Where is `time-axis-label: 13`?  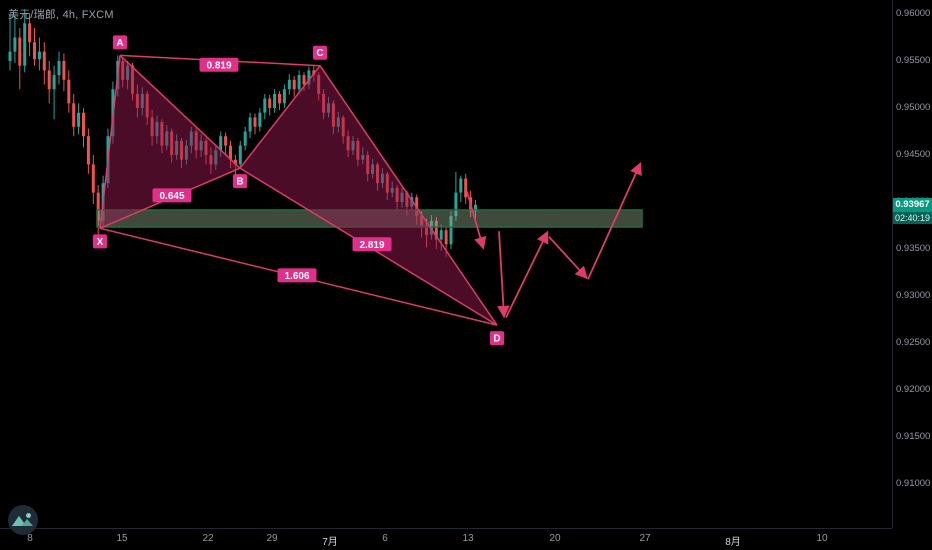
time-axis-label: 13 is located at coordinates (468, 538).